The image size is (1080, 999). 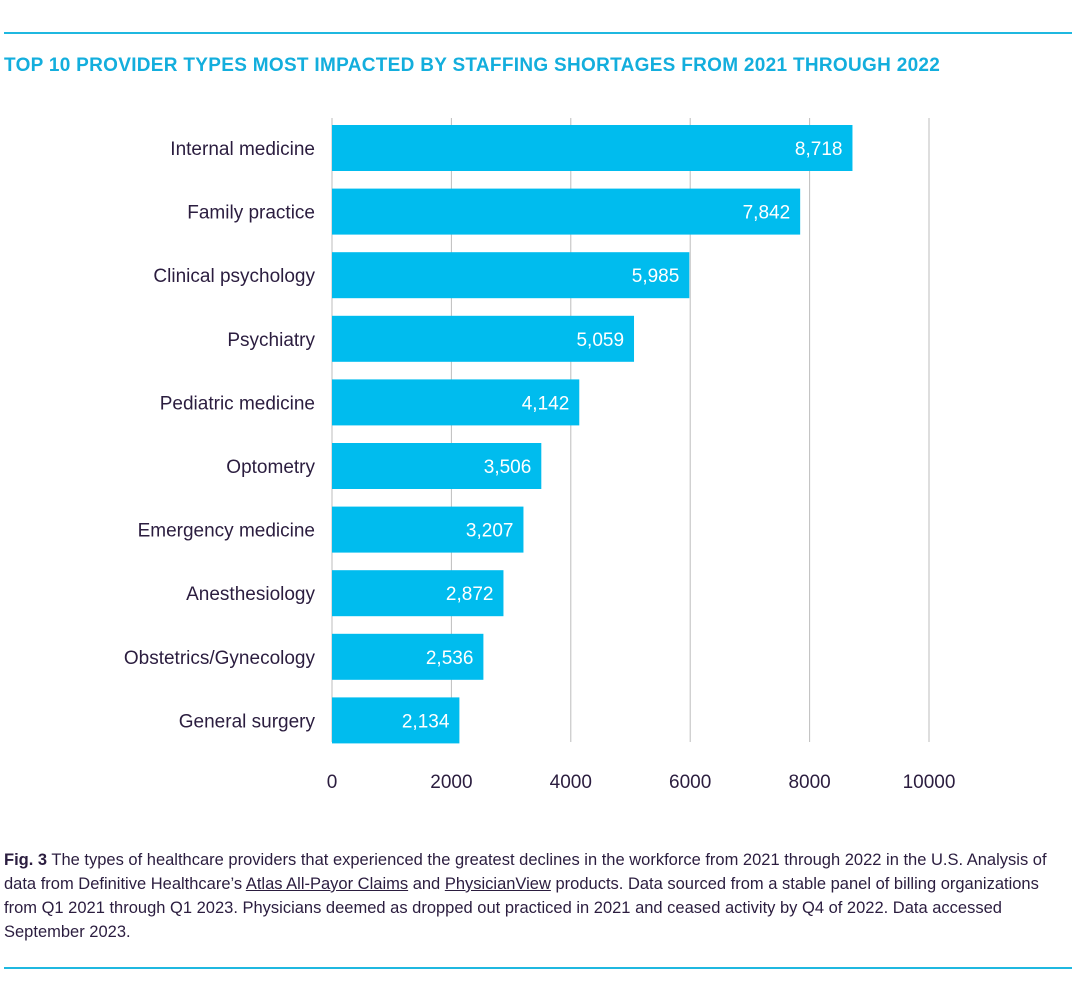 What do you see at coordinates (270, 467) in the screenshot?
I see `category-label: Optometry` at bounding box center [270, 467].